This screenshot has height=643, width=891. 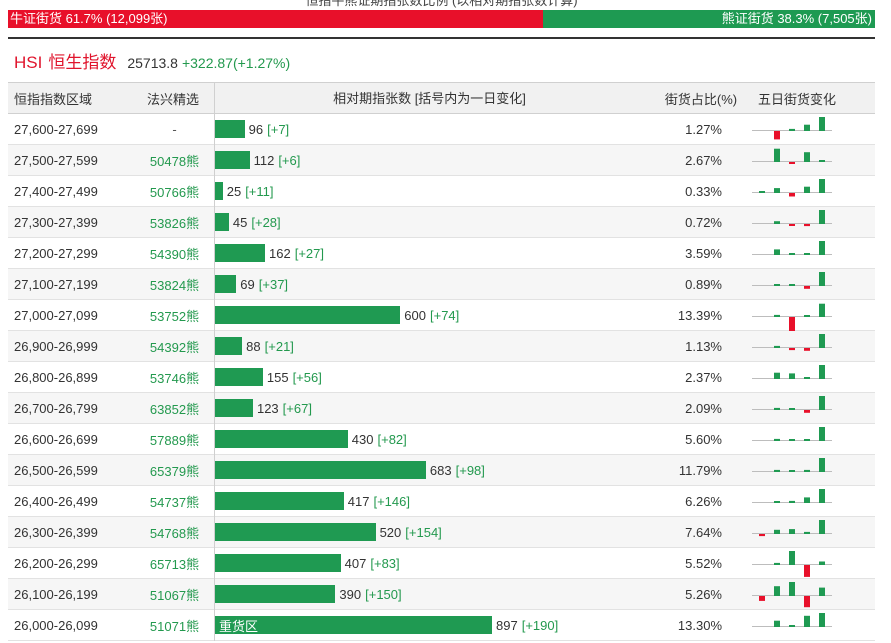 What do you see at coordinates (174, 347) in the screenshot?
I see `pick-link: 54392熊` at bounding box center [174, 347].